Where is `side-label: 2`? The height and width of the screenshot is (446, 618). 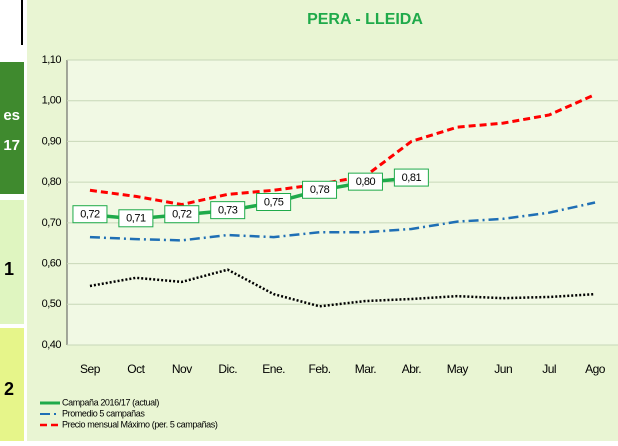
side-label: 2 is located at coordinates (9, 389).